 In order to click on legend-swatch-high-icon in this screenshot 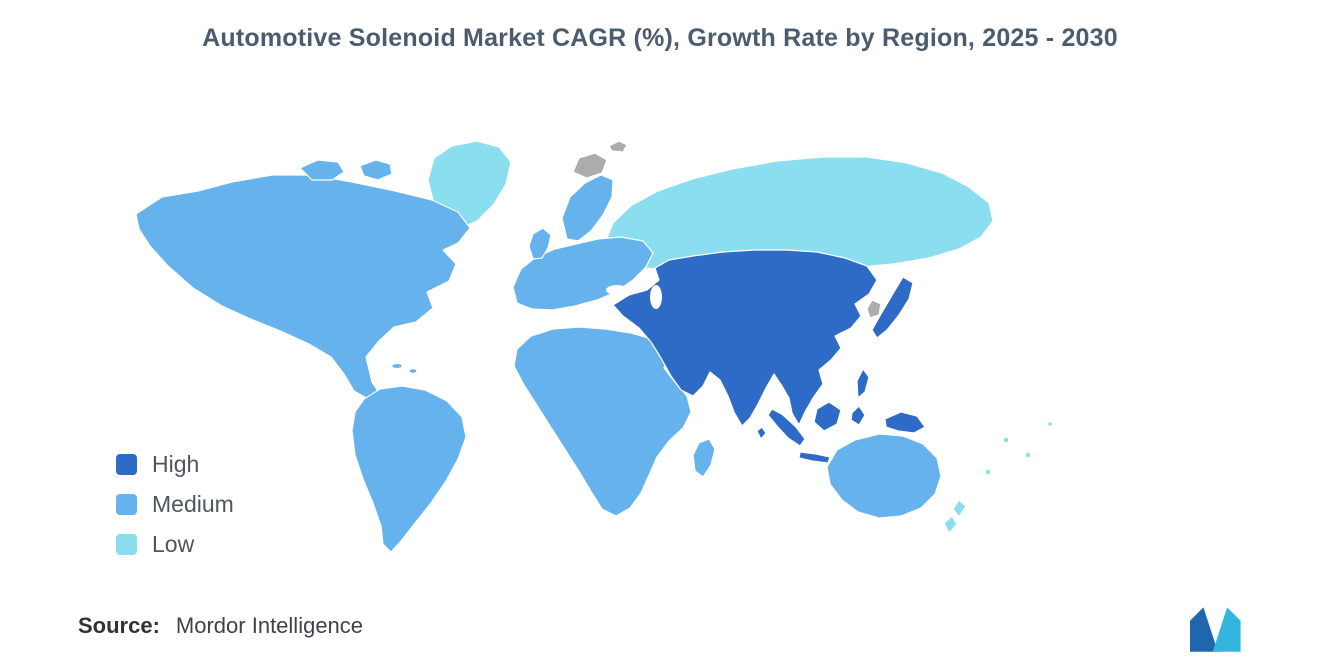, I will do `click(126, 464)`.